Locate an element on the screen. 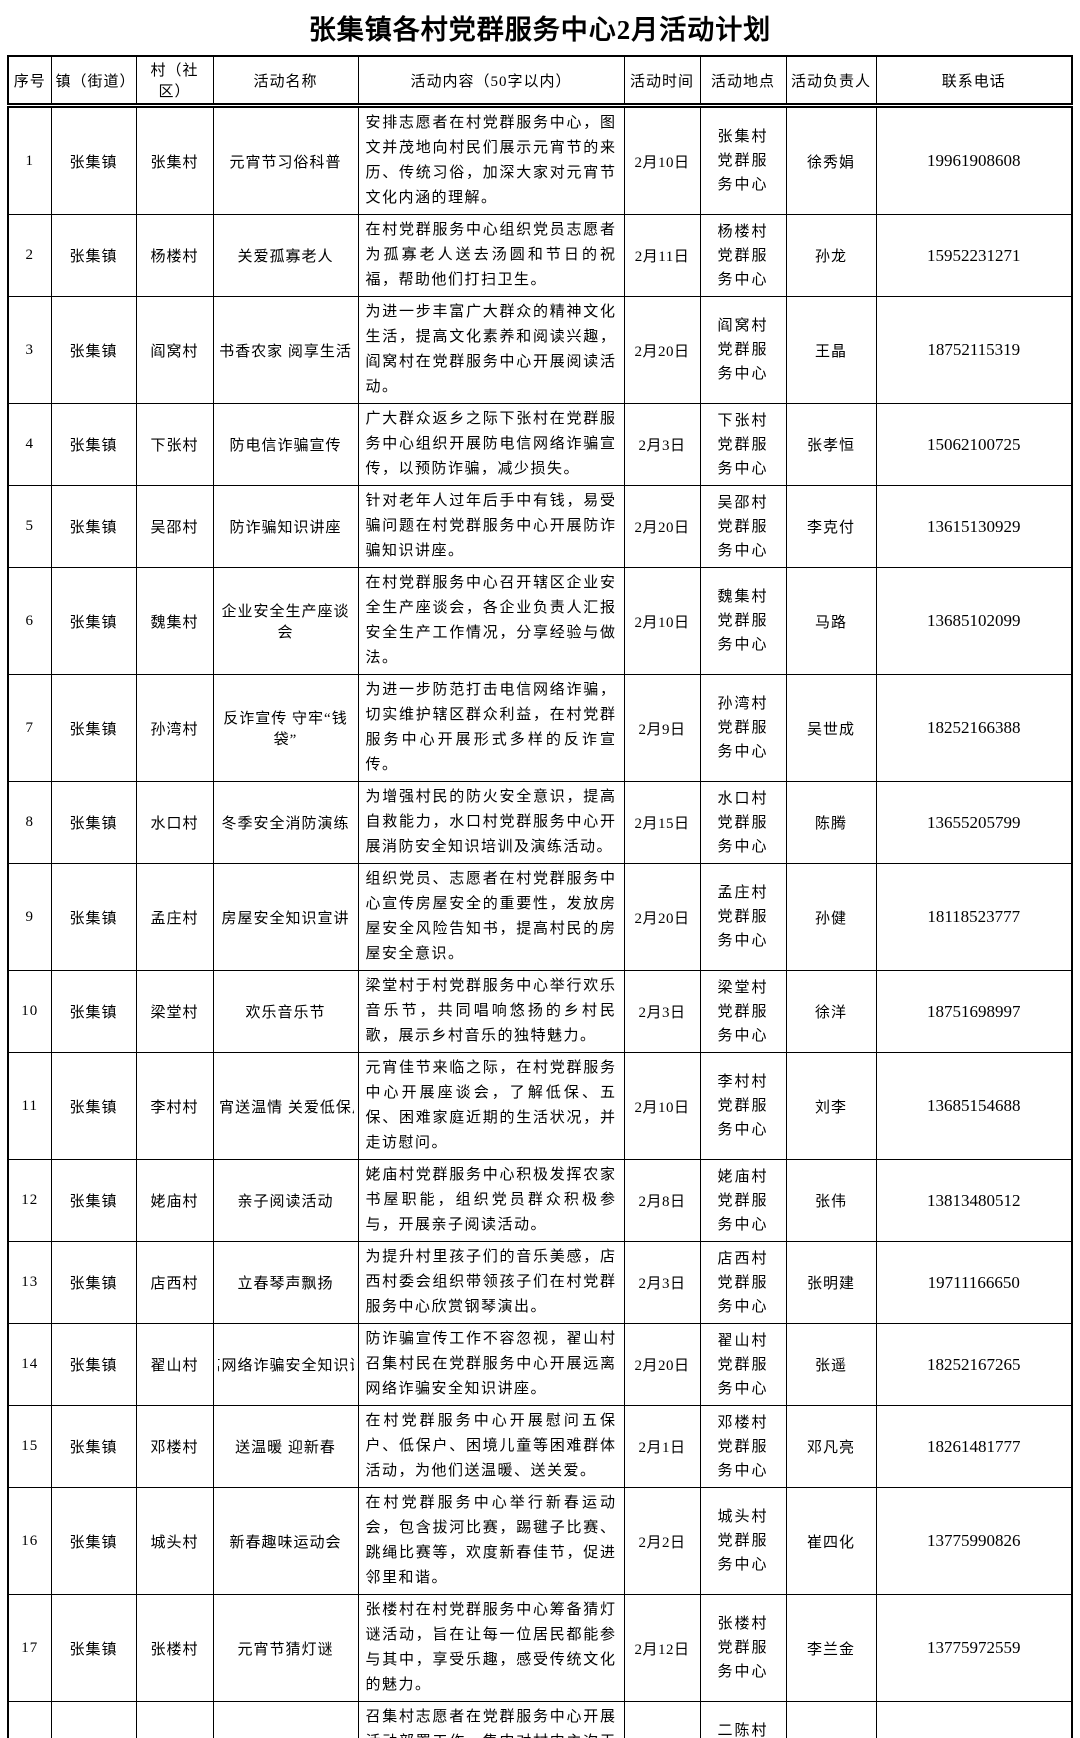 Image resolution: width=1080 pixels, height=1738 pixels. column-header-place: 活动地点 is located at coordinates (743, 81).